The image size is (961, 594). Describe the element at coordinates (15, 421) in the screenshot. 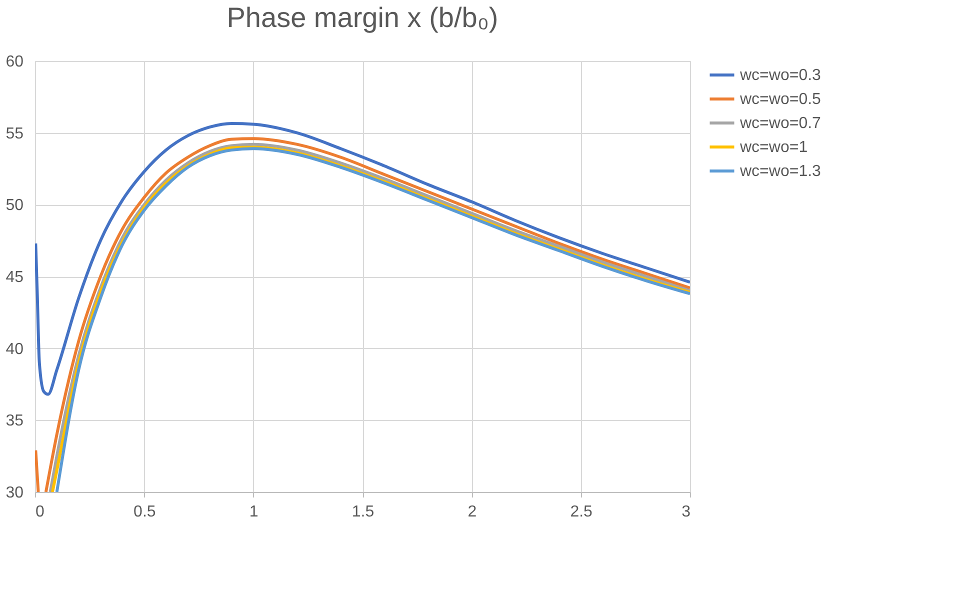

I see `y-tick-label: 35` at that location.